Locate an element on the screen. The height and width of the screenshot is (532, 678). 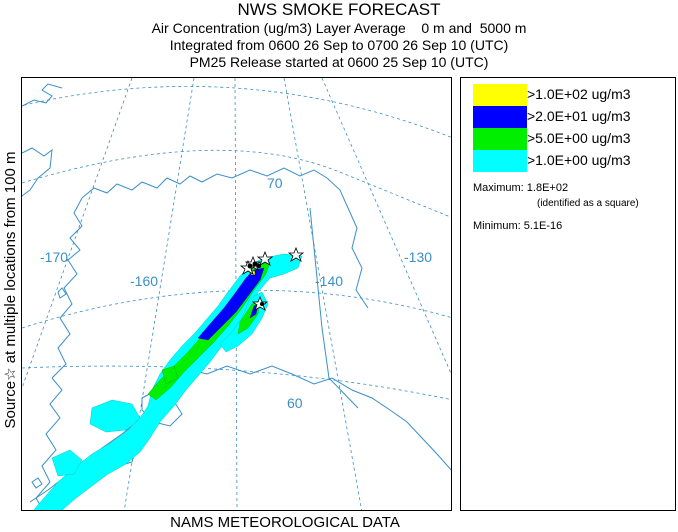
minimum-value: Minimum: 5.1E-16 is located at coordinates (518, 226).